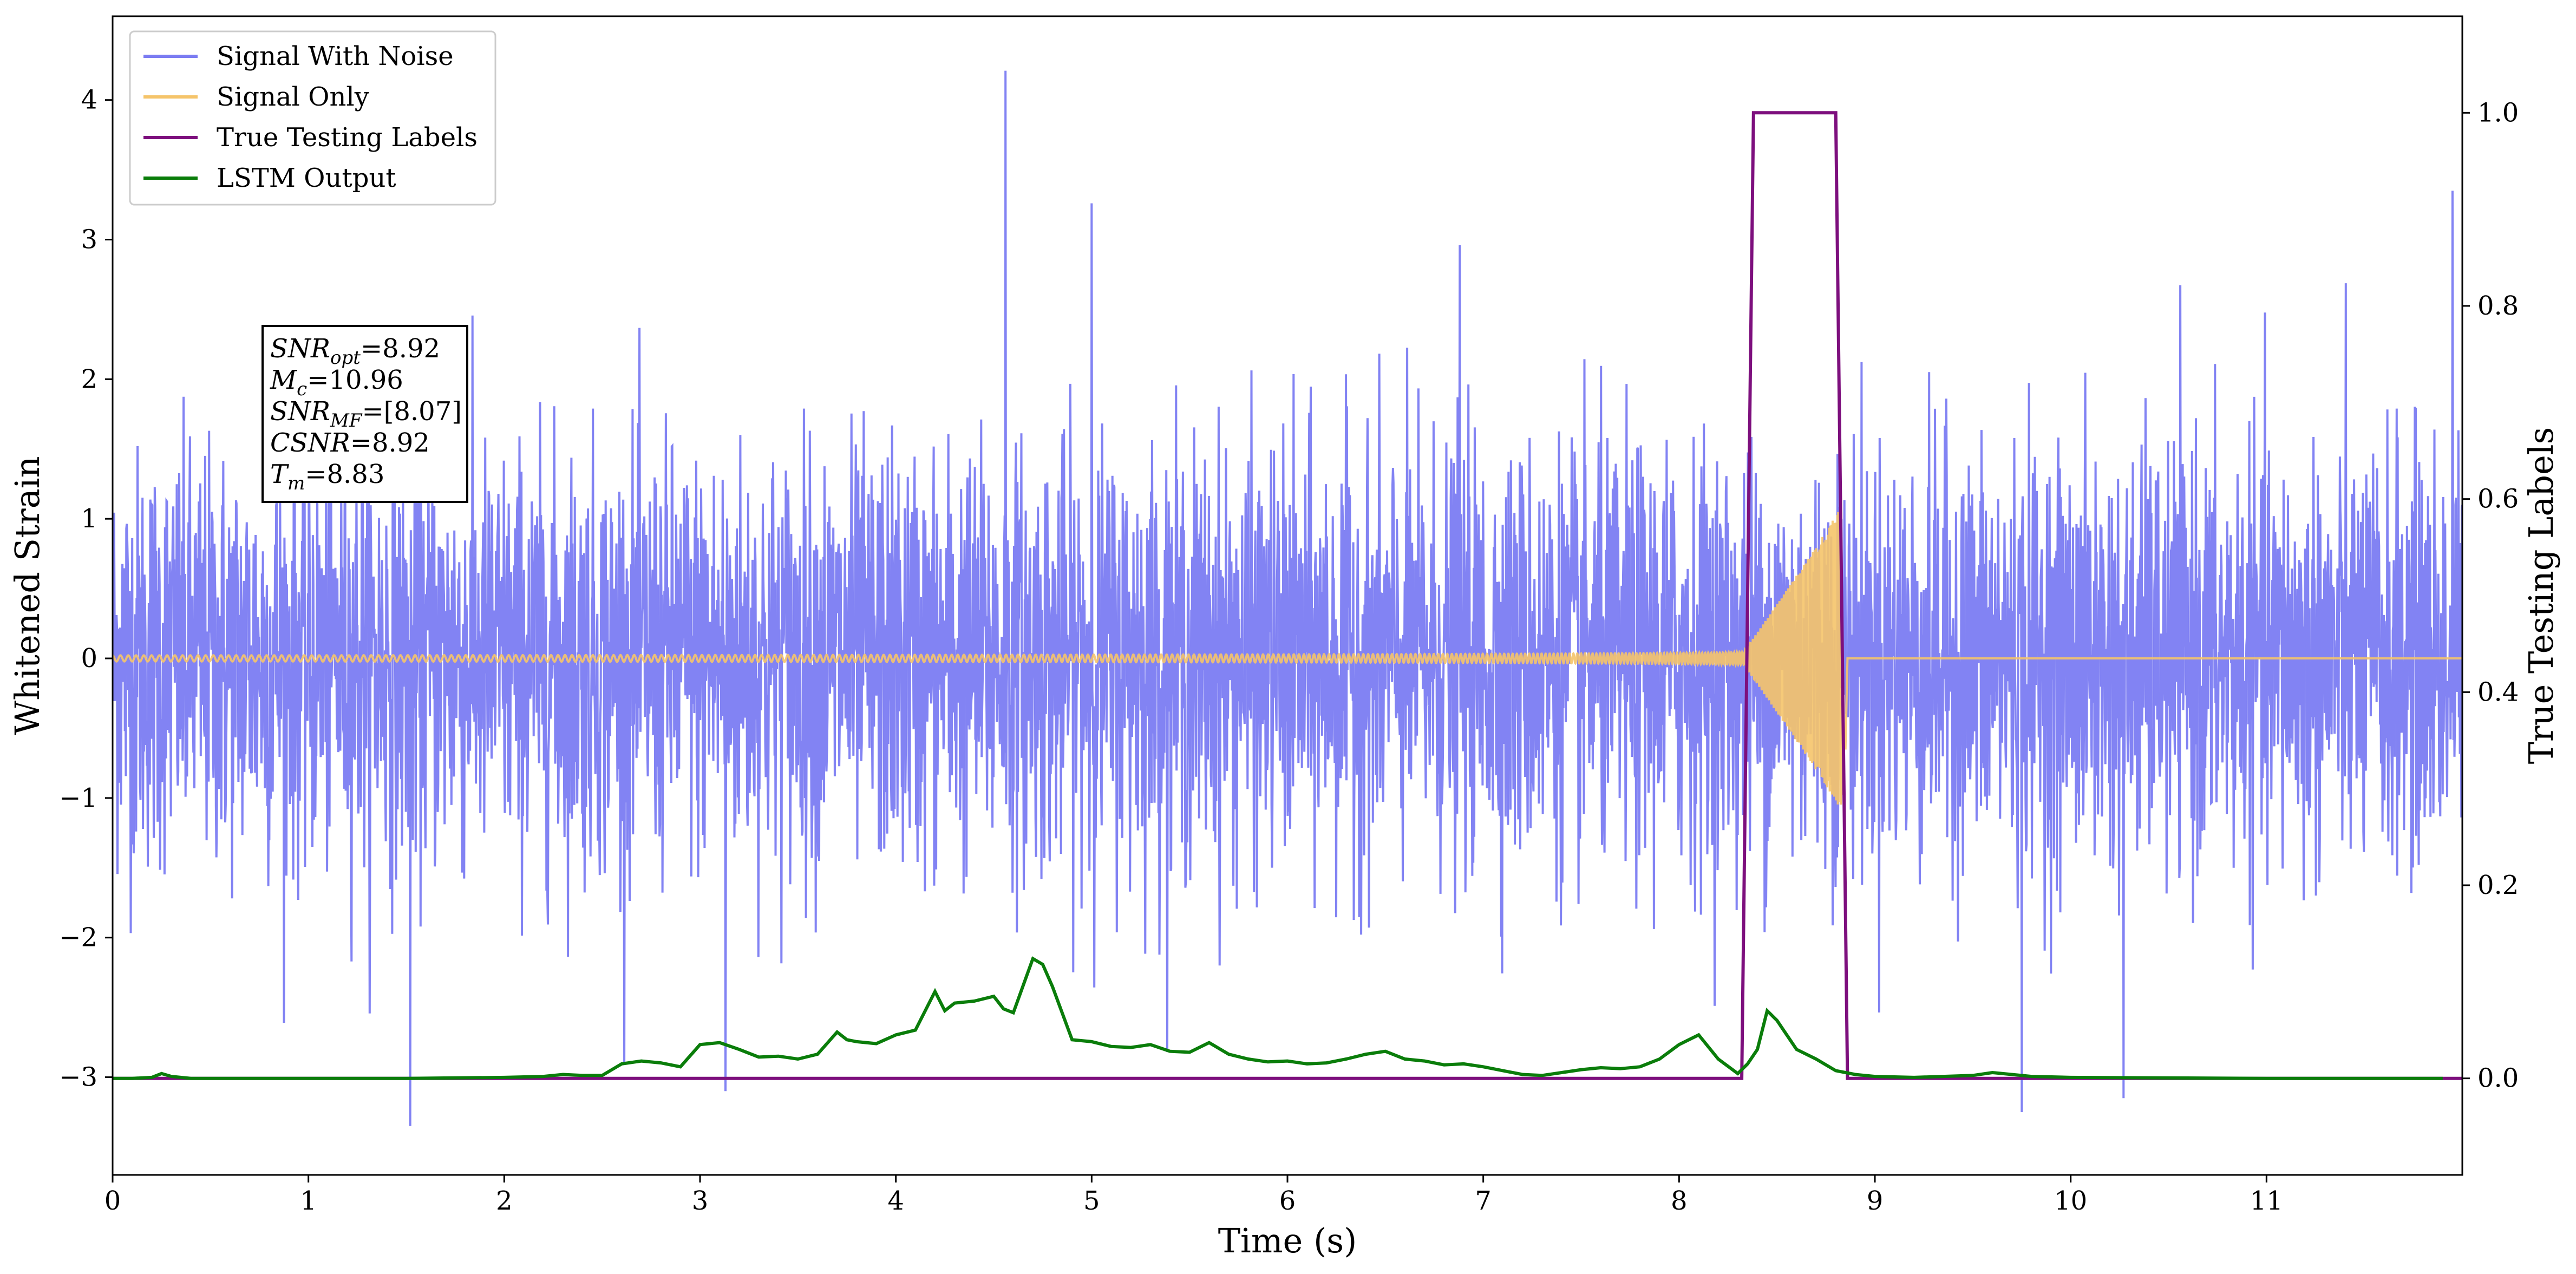 This screenshot has width=2576, height=1274. Describe the element at coordinates (78, 938) in the screenshot. I see `y-tick-label: −2` at that location.